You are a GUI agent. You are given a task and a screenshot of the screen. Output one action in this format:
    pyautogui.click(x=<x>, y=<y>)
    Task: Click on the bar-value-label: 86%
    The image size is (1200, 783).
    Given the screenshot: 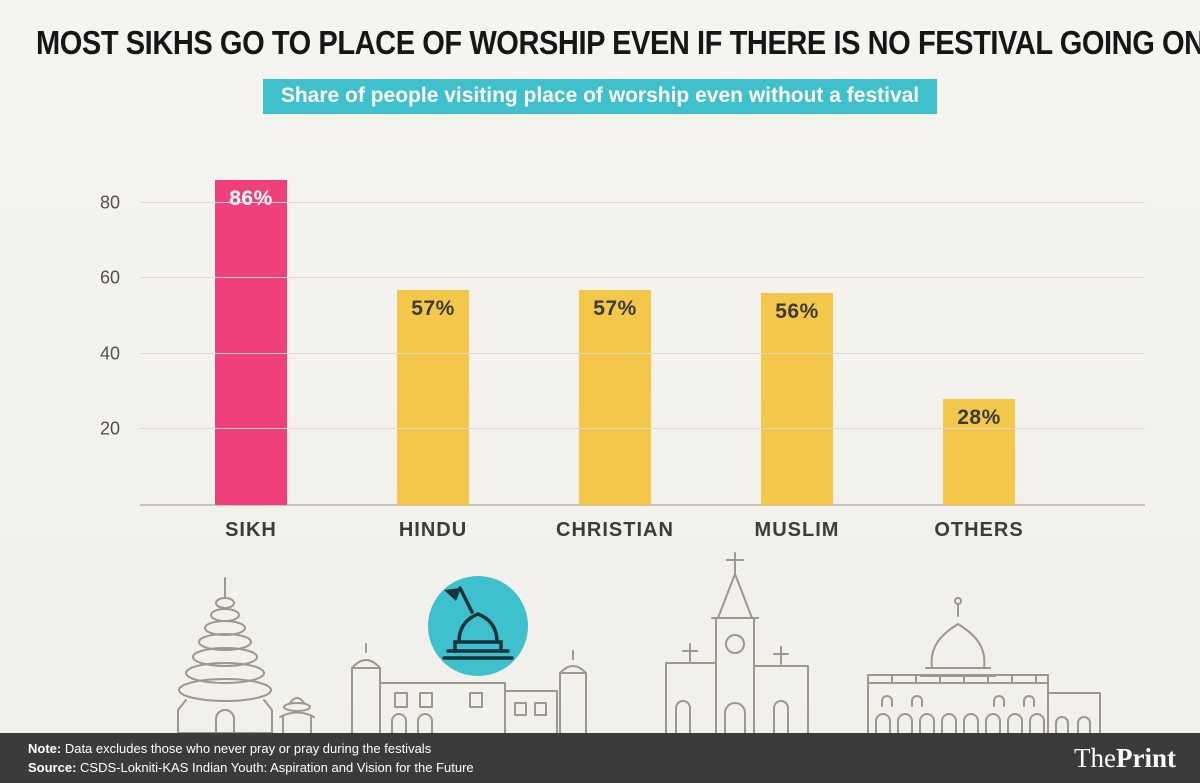 What is the action you would take?
    pyautogui.click(x=251, y=199)
    